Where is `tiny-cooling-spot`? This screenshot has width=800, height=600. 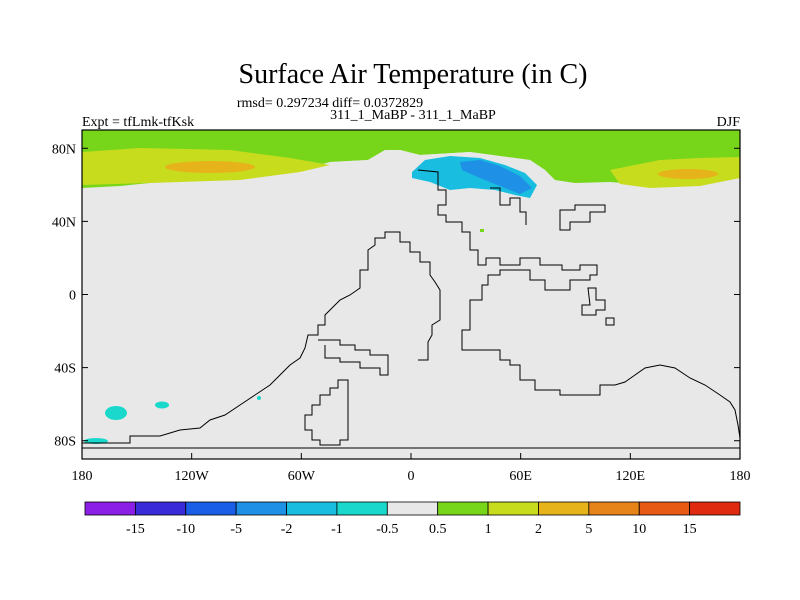
tiny-cooling-spot is located at coordinates (259, 398).